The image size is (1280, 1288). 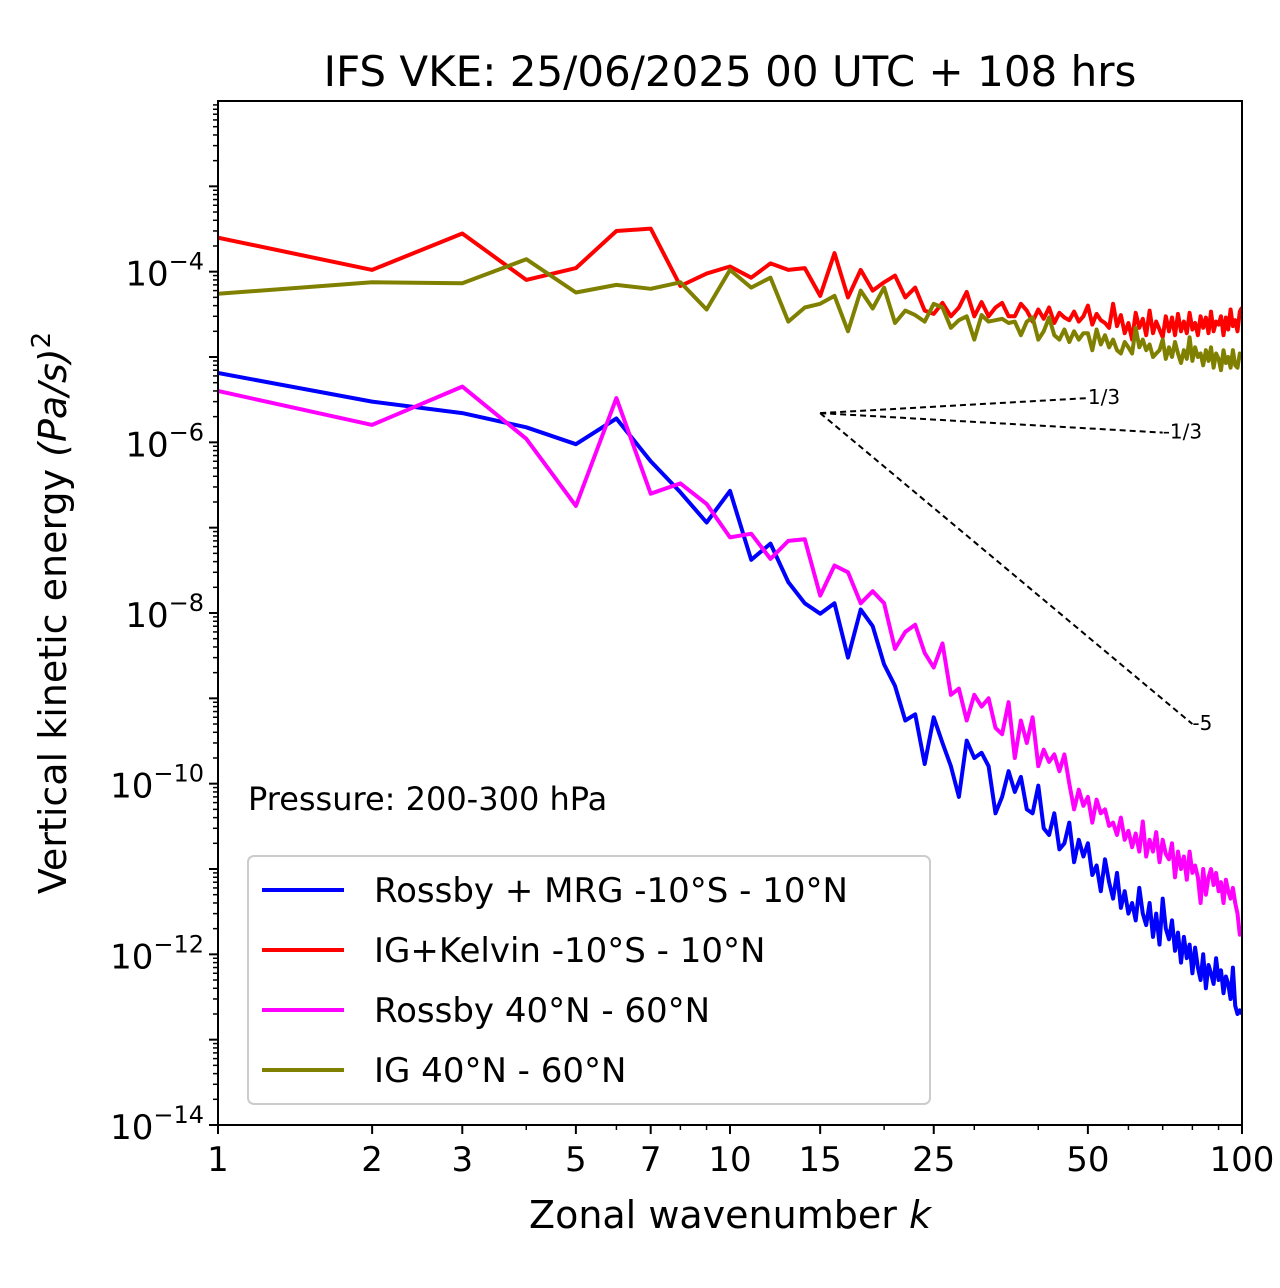 What do you see at coordinates (164, 612) in the screenshot?
I see `y-tick-label: 10⁻⁸` at bounding box center [164, 612].